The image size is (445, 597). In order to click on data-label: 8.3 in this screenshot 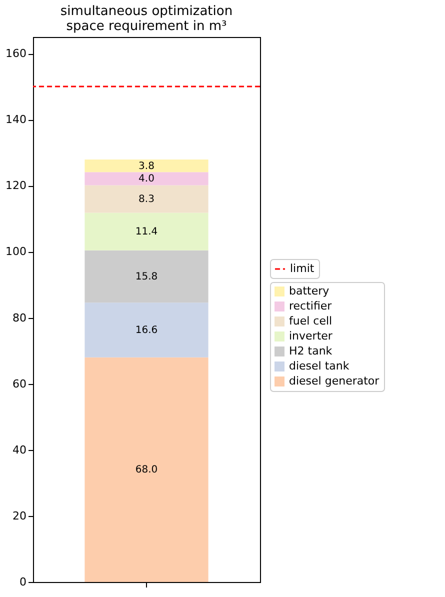, I will do `click(146, 200)`.